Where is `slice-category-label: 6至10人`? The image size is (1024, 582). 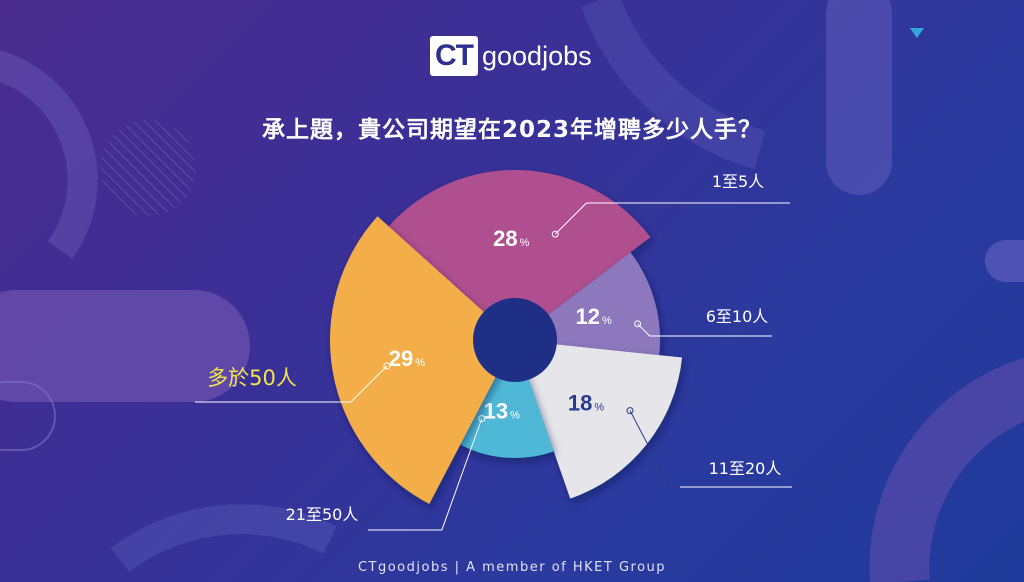
slice-category-label: 6至10人 is located at coordinates (737, 316).